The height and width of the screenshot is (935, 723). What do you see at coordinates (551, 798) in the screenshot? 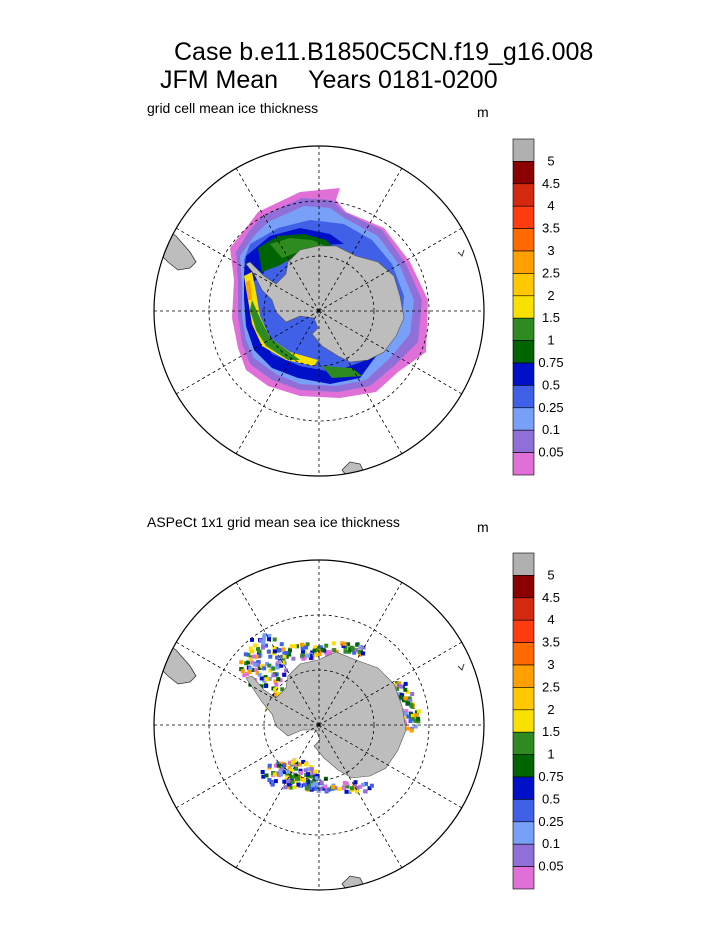
I see `colorbar-tick-label: 0.5` at bounding box center [551, 798].